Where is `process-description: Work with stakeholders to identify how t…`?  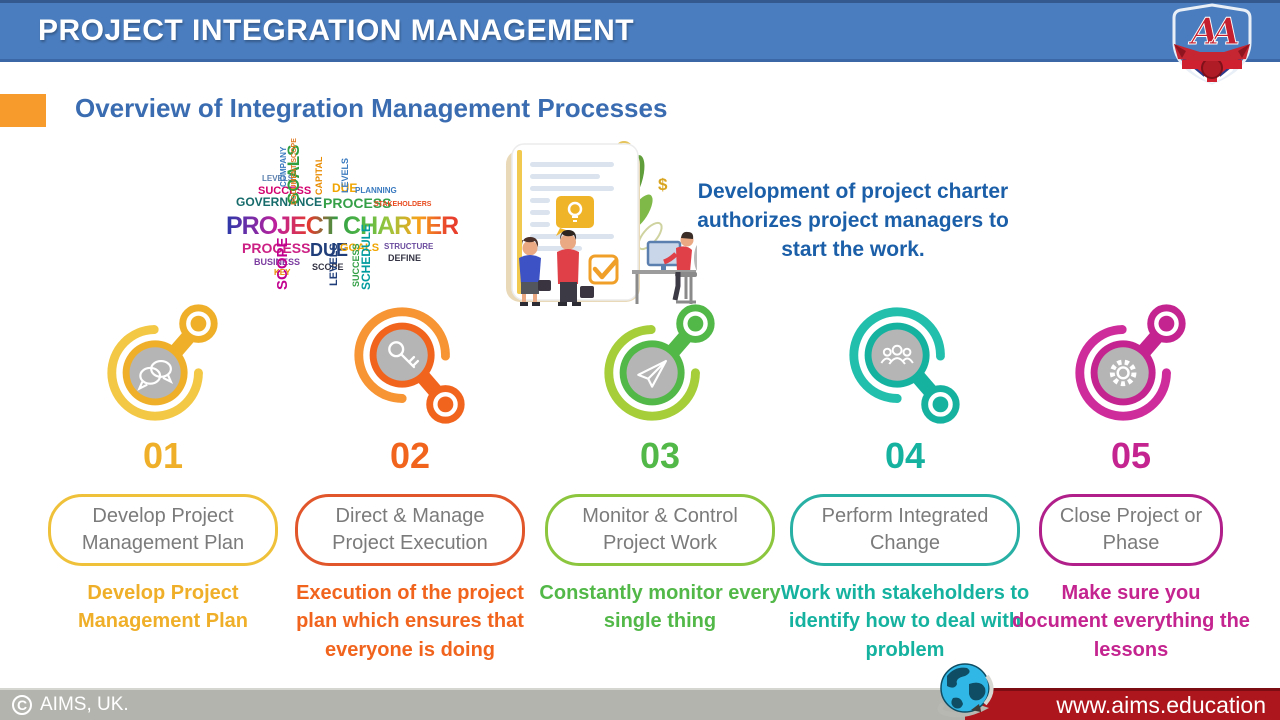 process-description: Work with stakeholders to identify how t… is located at coordinates (905, 621).